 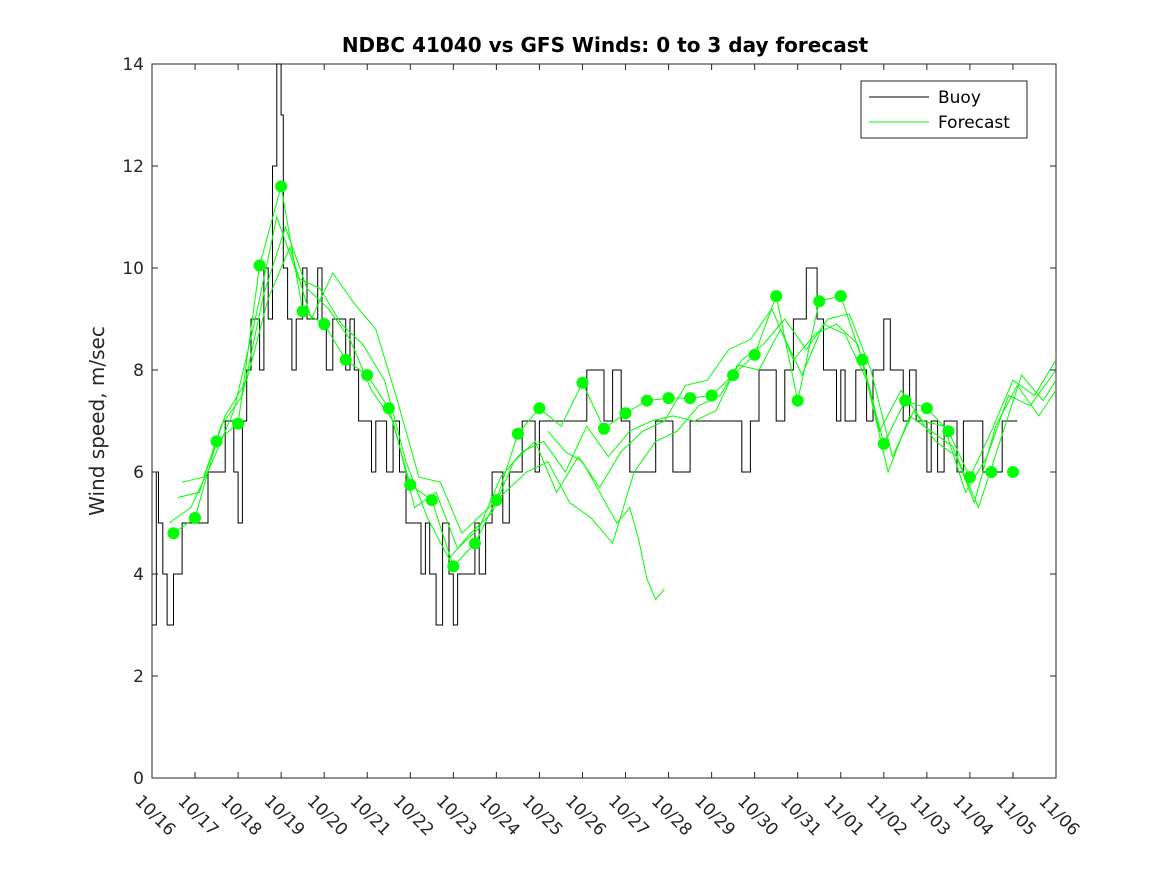 I want to click on legend-forecast-label: Forecast, so click(x=974, y=123).